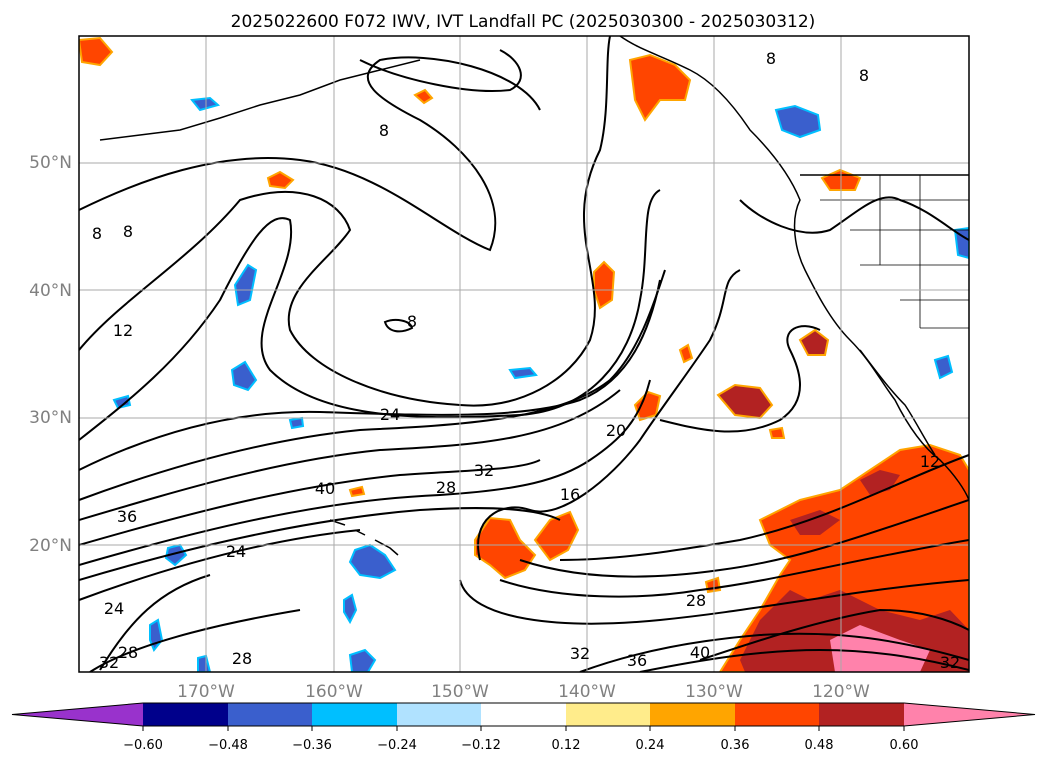 This screenshot has width=1047, height=765. Describe the element at coordinates (943, 367) in the screenshot. I see `negative-blob-k` at that location.